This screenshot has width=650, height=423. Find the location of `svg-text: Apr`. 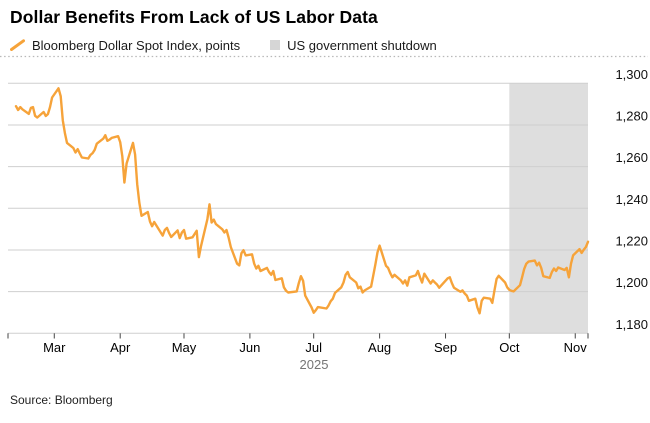

svg-text: Apr is located at coordinates (120, 347).